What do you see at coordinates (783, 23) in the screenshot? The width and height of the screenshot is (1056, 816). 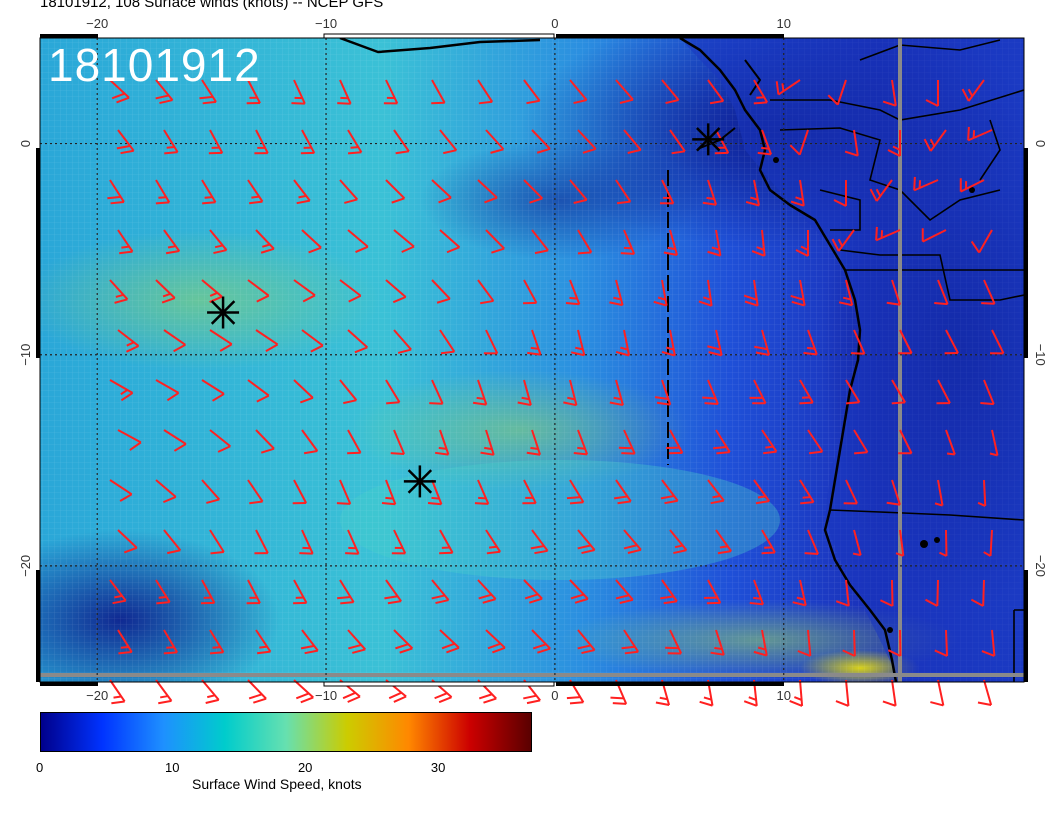 I see `lon-tick-top: 10` at bounding box center [783, 23].